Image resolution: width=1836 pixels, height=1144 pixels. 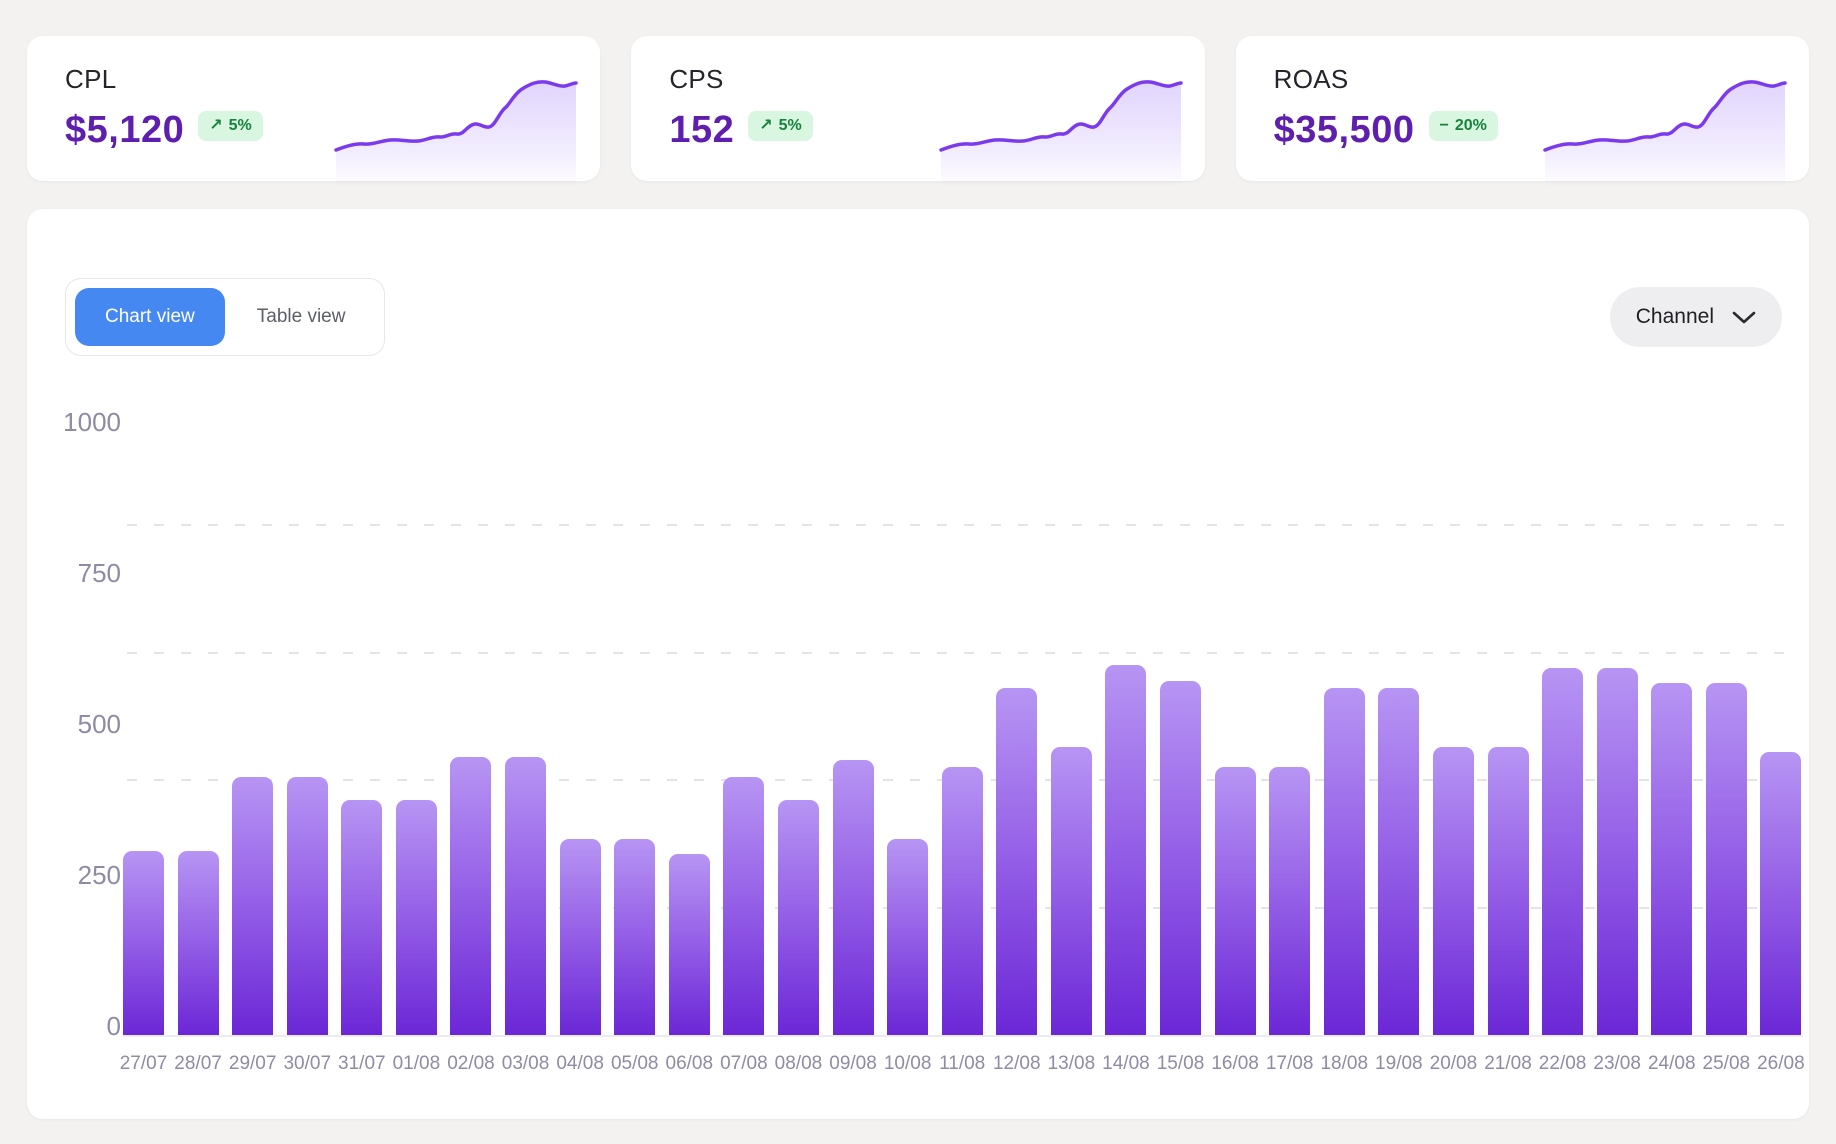 What do you see at coordinates (301, 317) in the screenshot?
I see `table-view-button: Table view` at bounding box center [301, 317].